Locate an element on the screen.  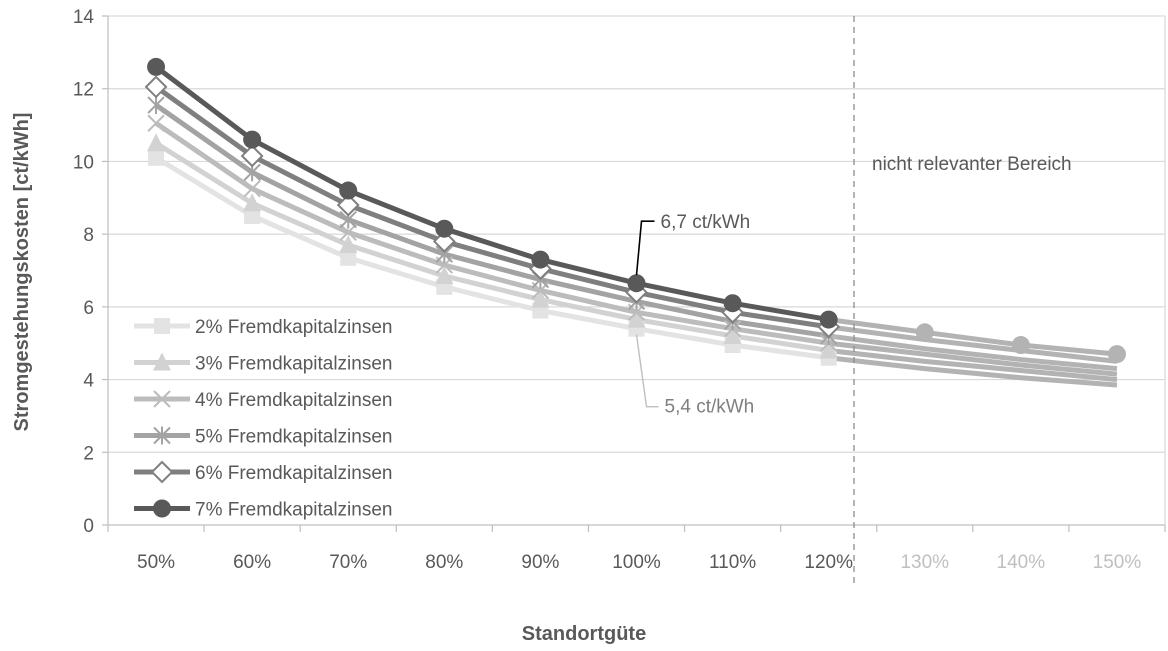
x-tick-label: 60% is located at coordinates (252, 562).